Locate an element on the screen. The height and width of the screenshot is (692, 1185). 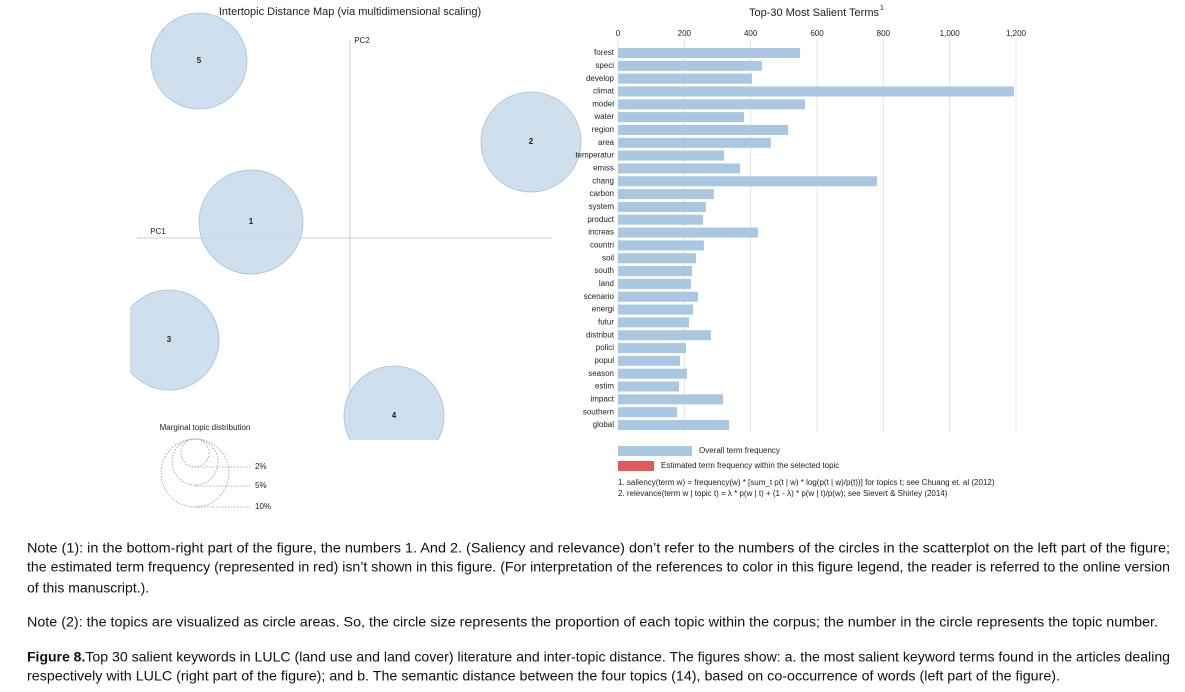
marginal-legend: 2% 5% 10% is located at coordinates (215, 474).